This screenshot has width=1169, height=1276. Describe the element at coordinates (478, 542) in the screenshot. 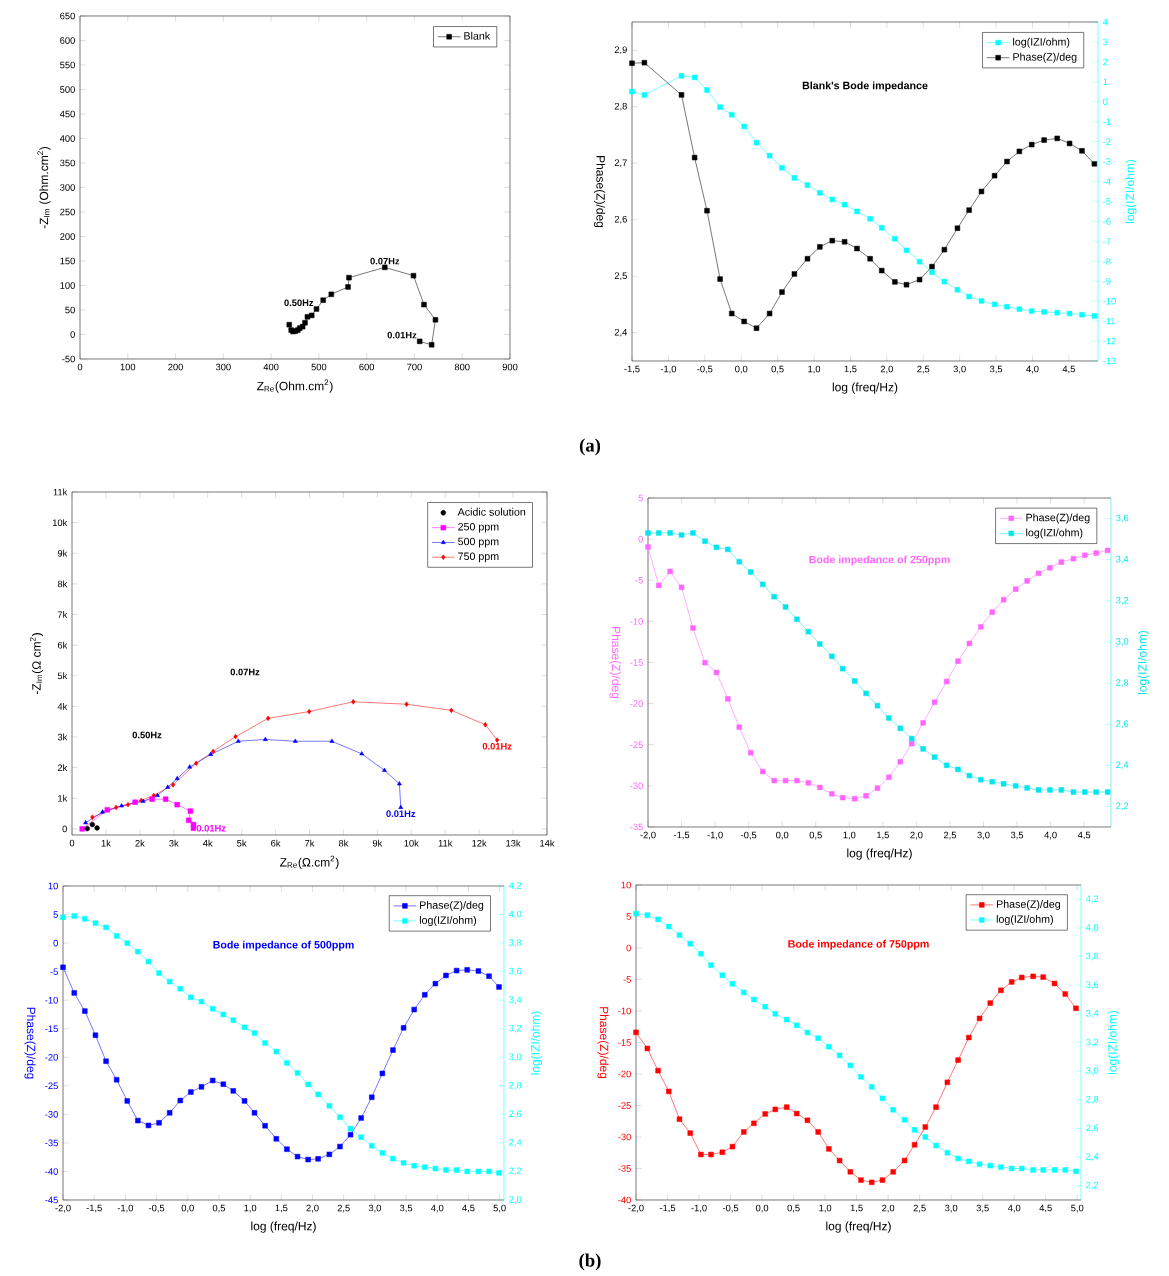

I see `legend-label: 500 ppm` at that location.